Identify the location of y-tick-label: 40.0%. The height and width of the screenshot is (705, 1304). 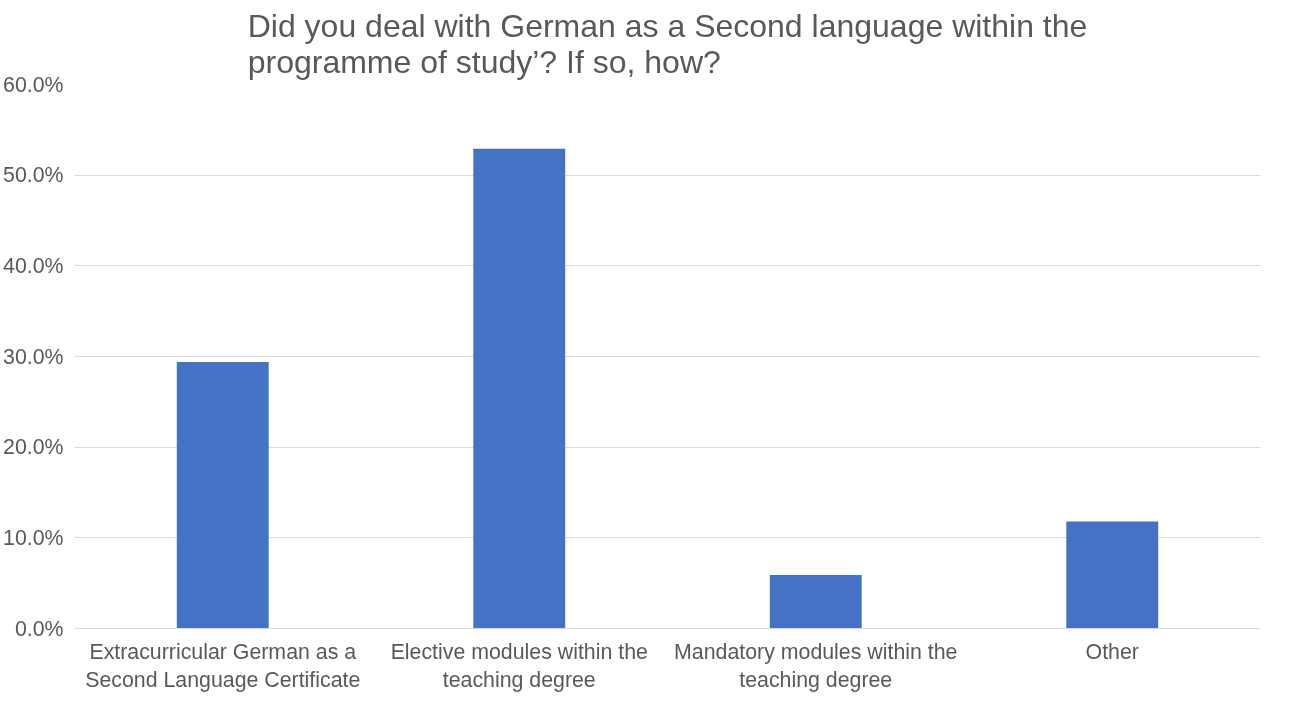
(33, 265).